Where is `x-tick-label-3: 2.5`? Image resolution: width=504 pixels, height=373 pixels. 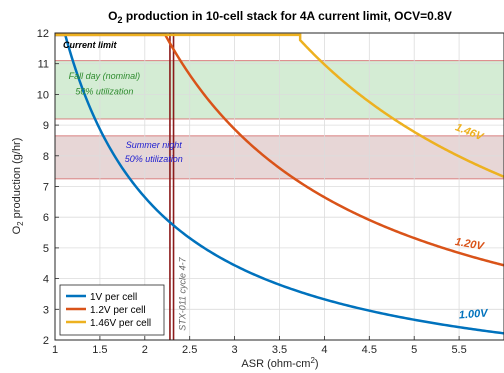 x-tick-label-3: 2.5 is located at coordinates (189, 350).